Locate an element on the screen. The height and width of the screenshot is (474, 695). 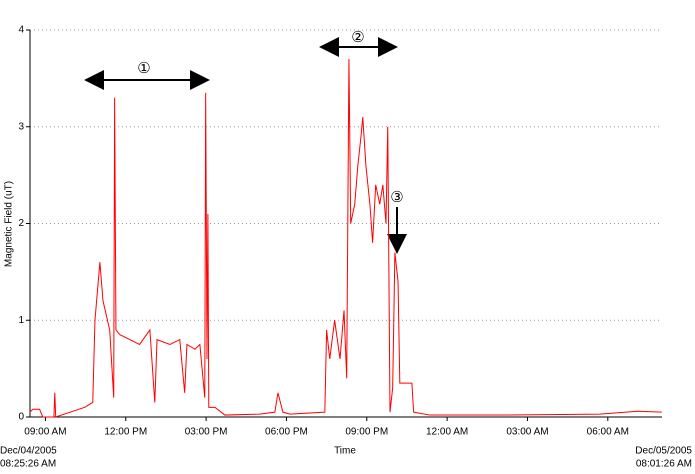
y-tick-label: 4 is located at coordinates (21, 30).